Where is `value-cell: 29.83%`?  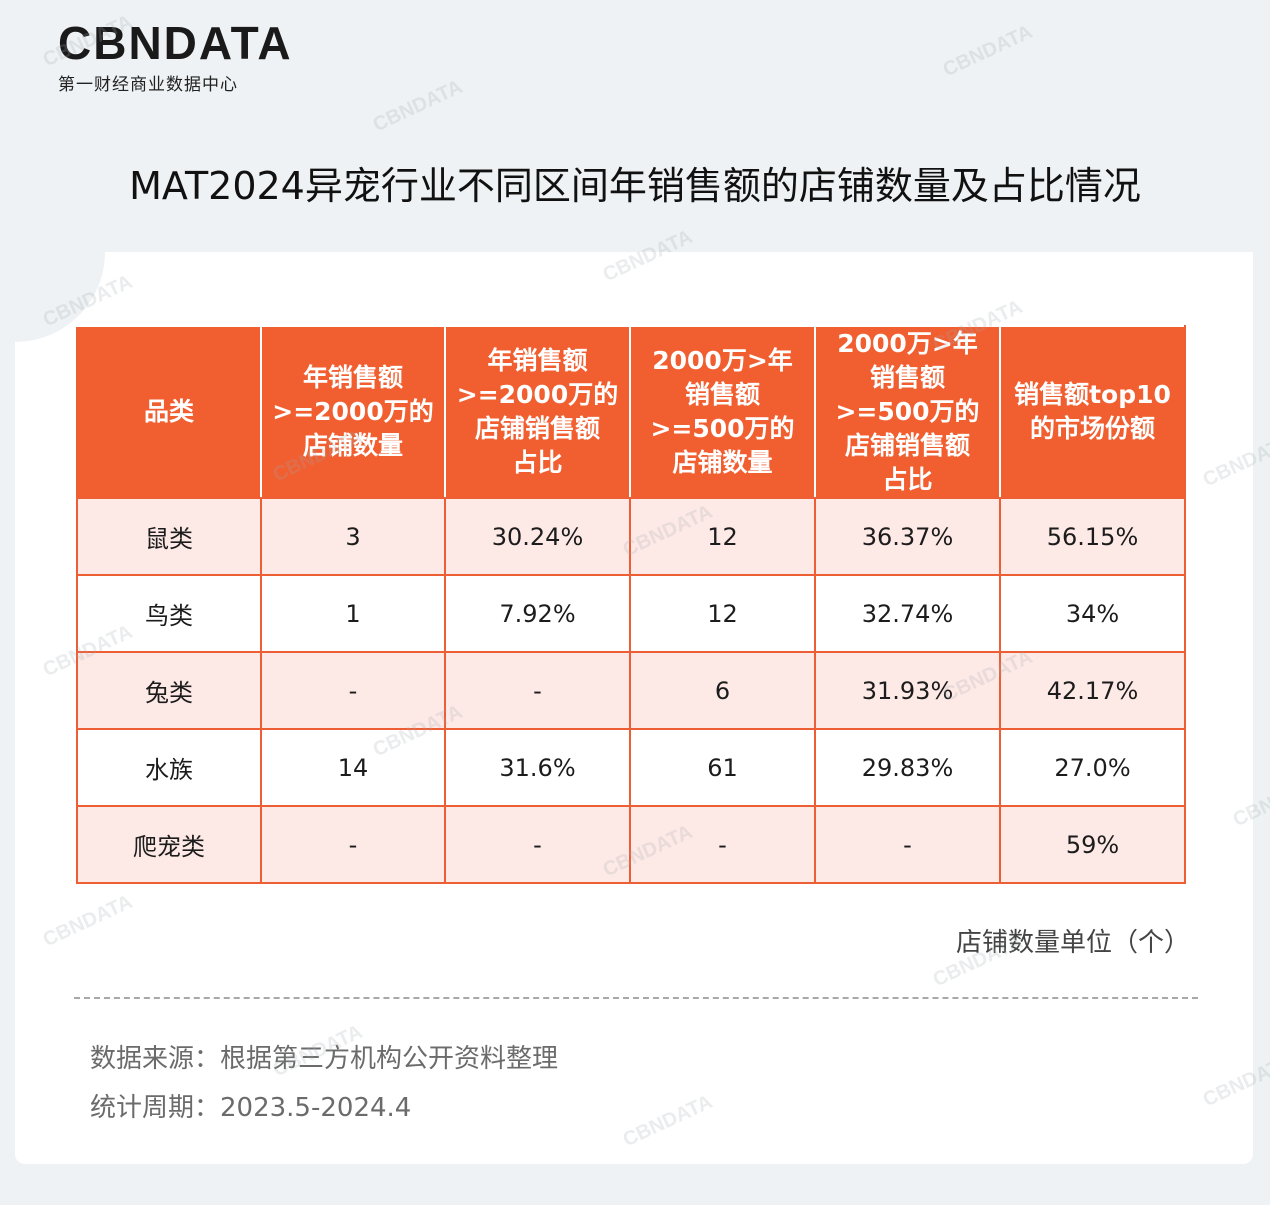
value-cell: 29.83% is located at coordinates (907, 767).